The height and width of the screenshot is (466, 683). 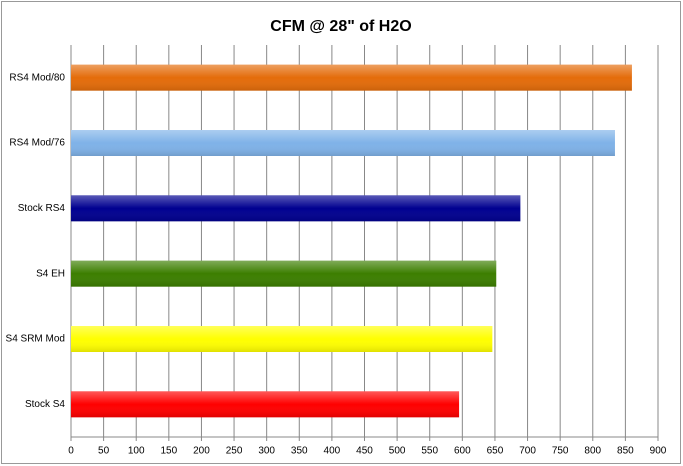 What do you see at coordinates (37, 143) in the screenshot?
I see `y-tick-label: RS4 Mod/76` at bounding box center [37, 143].